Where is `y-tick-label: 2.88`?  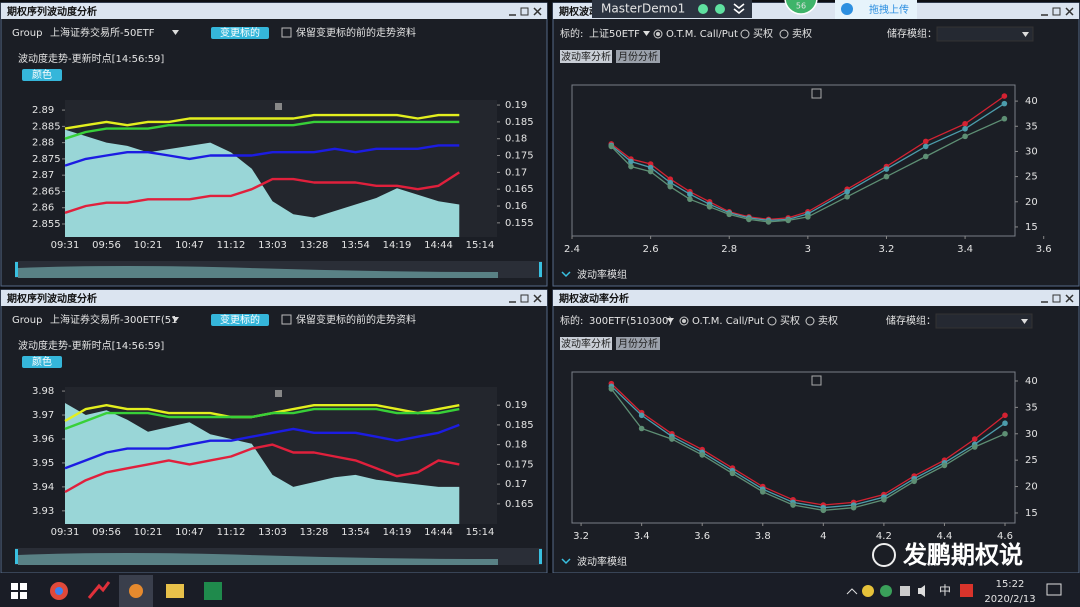 y-tick-label: 2.88 is located at coordinates (43, 143).